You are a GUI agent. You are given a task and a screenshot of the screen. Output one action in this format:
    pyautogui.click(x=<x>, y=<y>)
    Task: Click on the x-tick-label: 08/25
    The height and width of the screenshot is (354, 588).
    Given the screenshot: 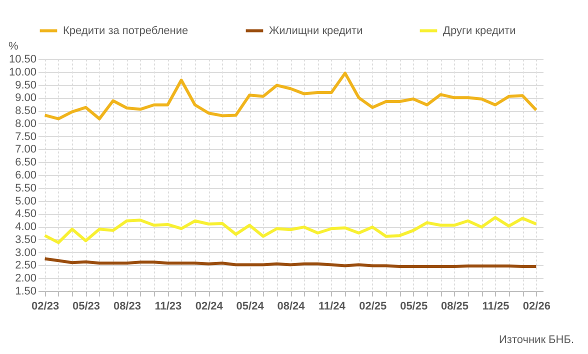 What is the action you would take?
    pyautogui.click(x=455, y=306)
    